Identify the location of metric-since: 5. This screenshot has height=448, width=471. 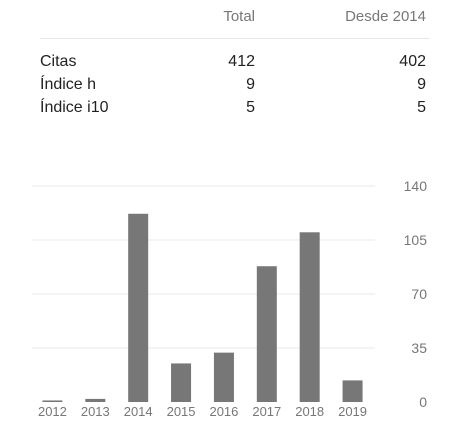
(421, 107).